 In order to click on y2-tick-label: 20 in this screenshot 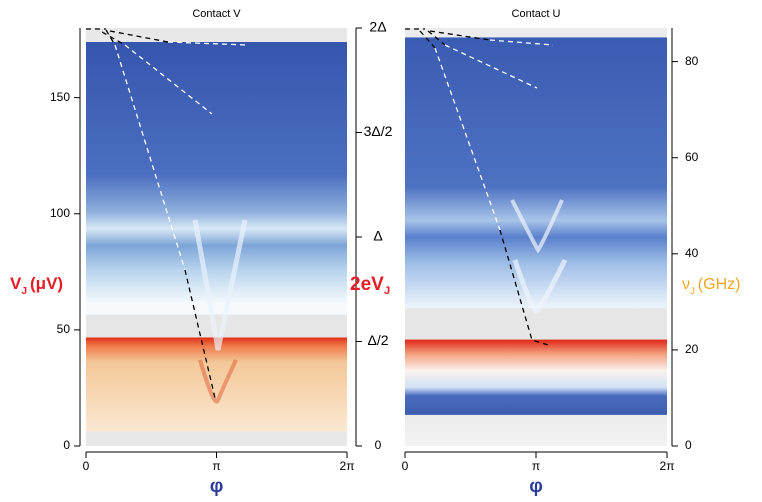, I will do `click(692, 349)`.